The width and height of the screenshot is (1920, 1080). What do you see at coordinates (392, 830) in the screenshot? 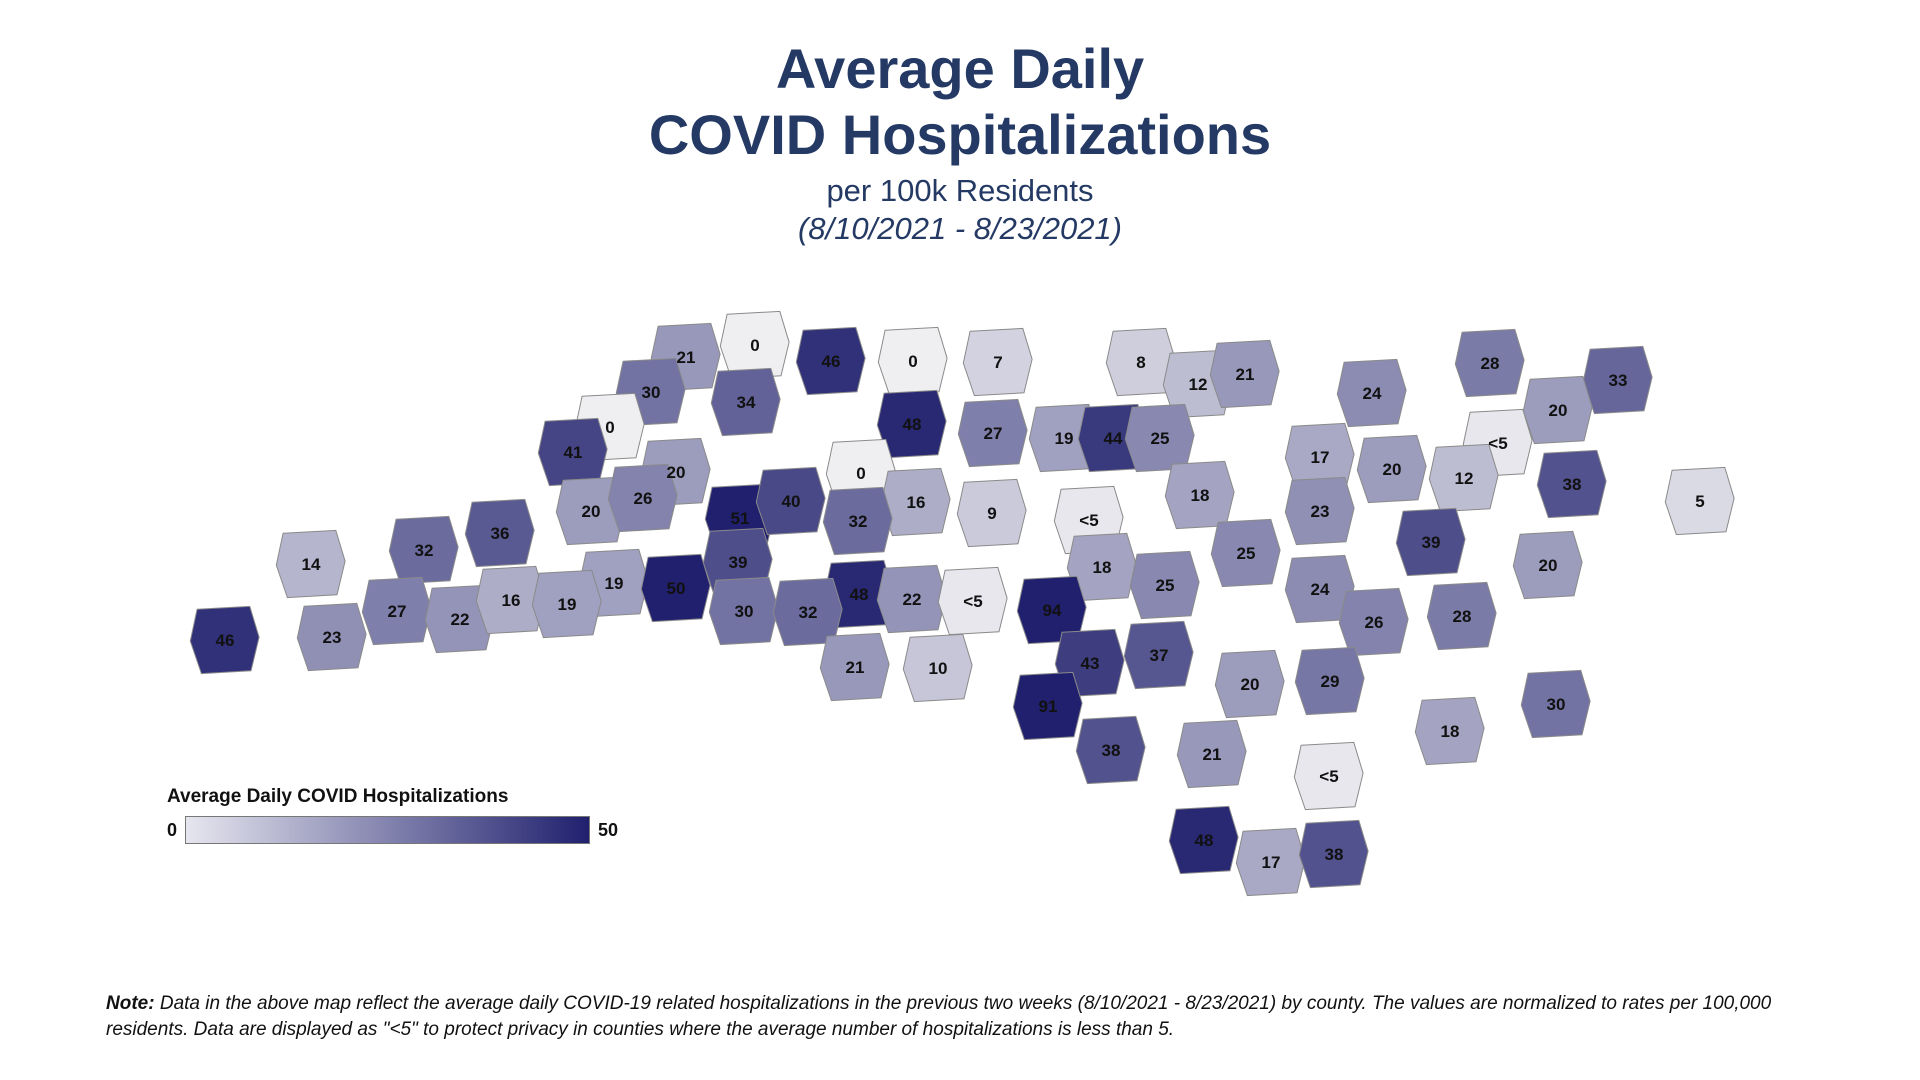
I see `legend-row: 0 50` at bounding box center [392, 830].